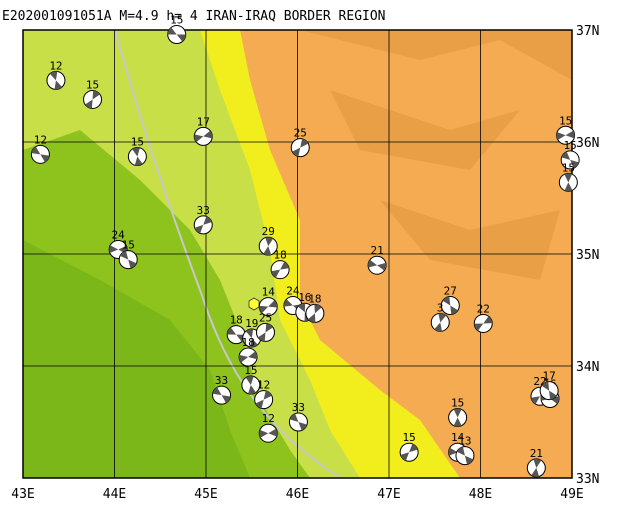 This screenshot has height=511, width=617. I want to click on depth-label: 29, so click(268, 231).